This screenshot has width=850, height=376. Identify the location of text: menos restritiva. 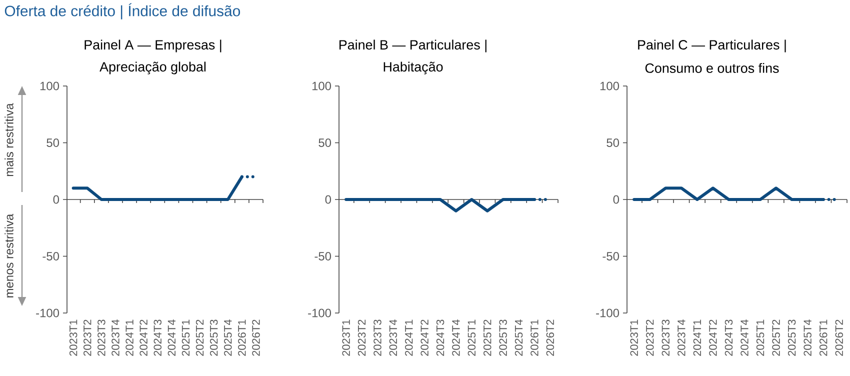
(9, 256).